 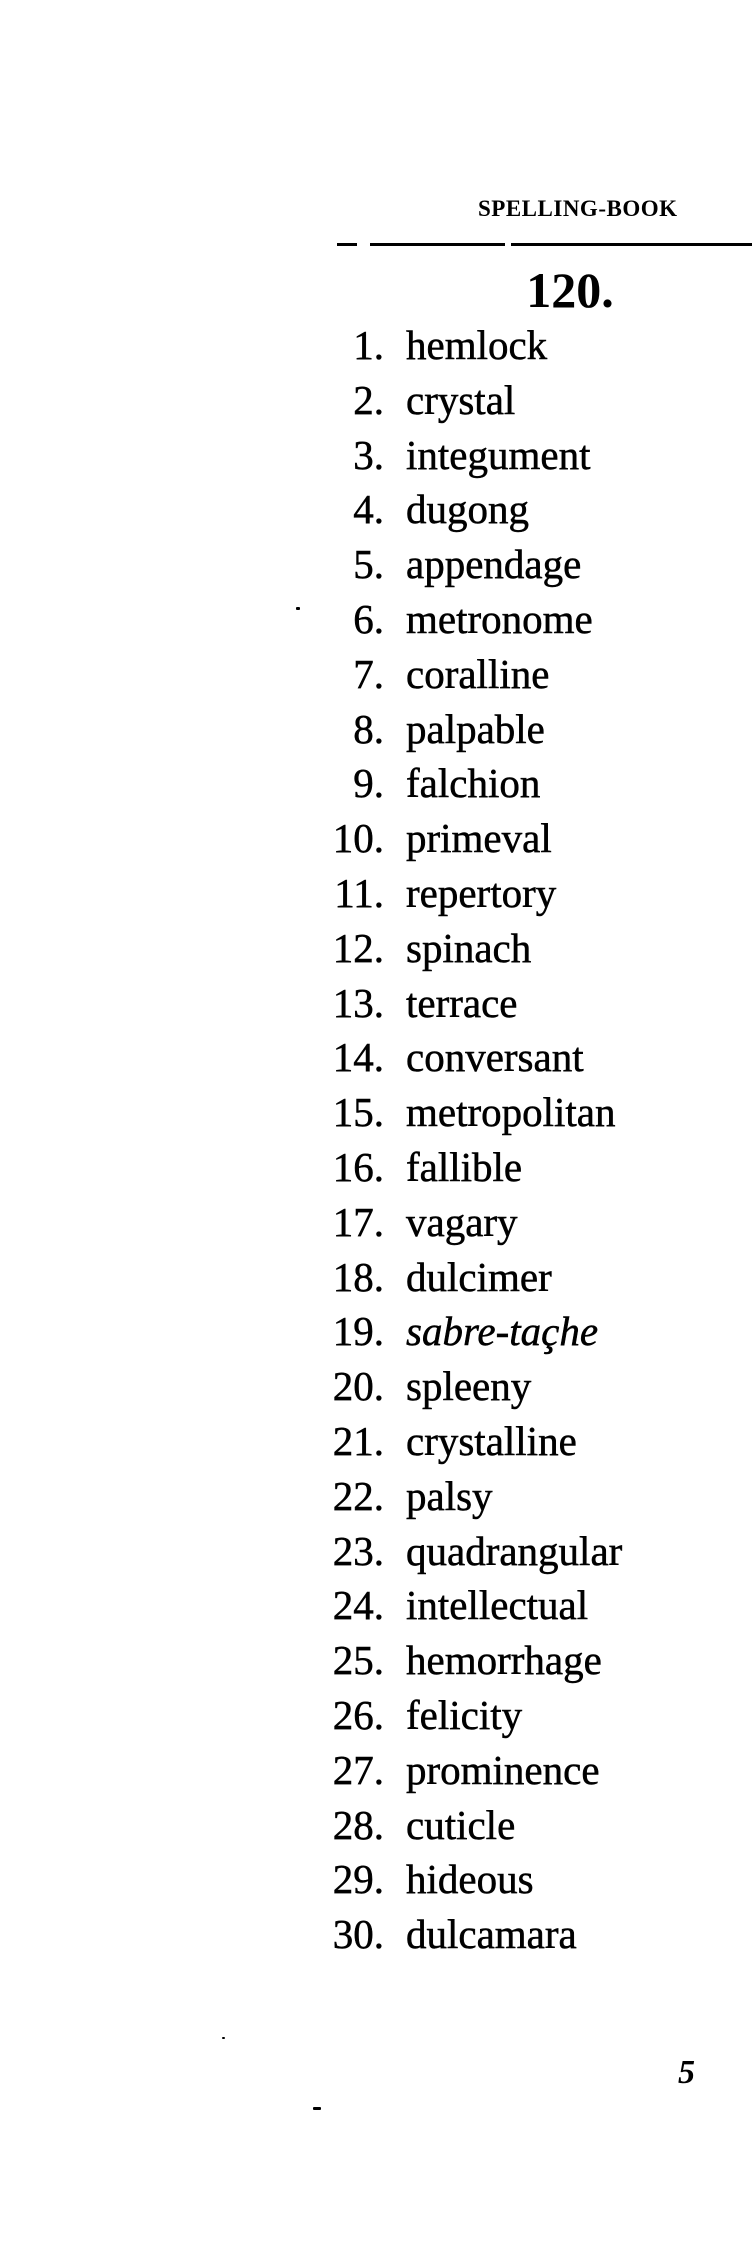 I want to click on list-item: 8. palpable, so click(x=461, y=729).